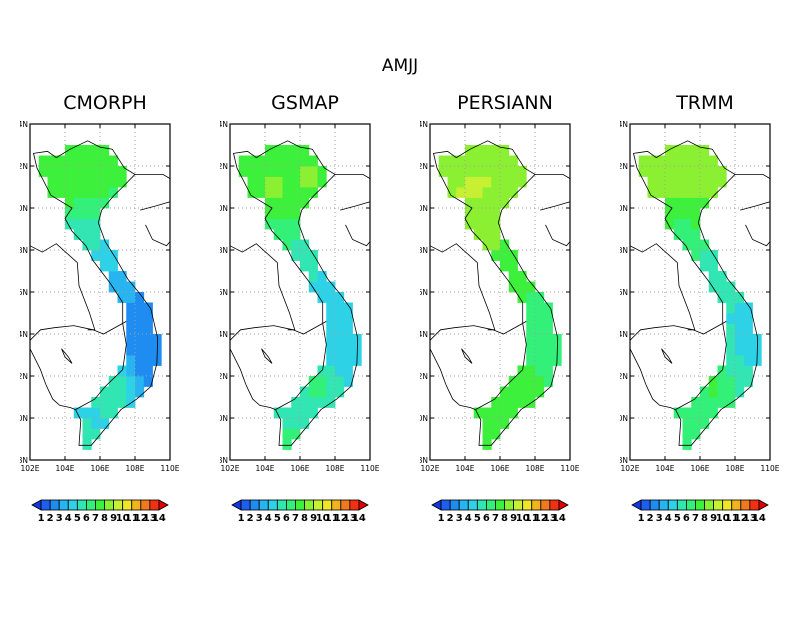  Describe the element at coordinates (424, 124) in the screenshot. I see `y-tick-label: 24N` at that location.